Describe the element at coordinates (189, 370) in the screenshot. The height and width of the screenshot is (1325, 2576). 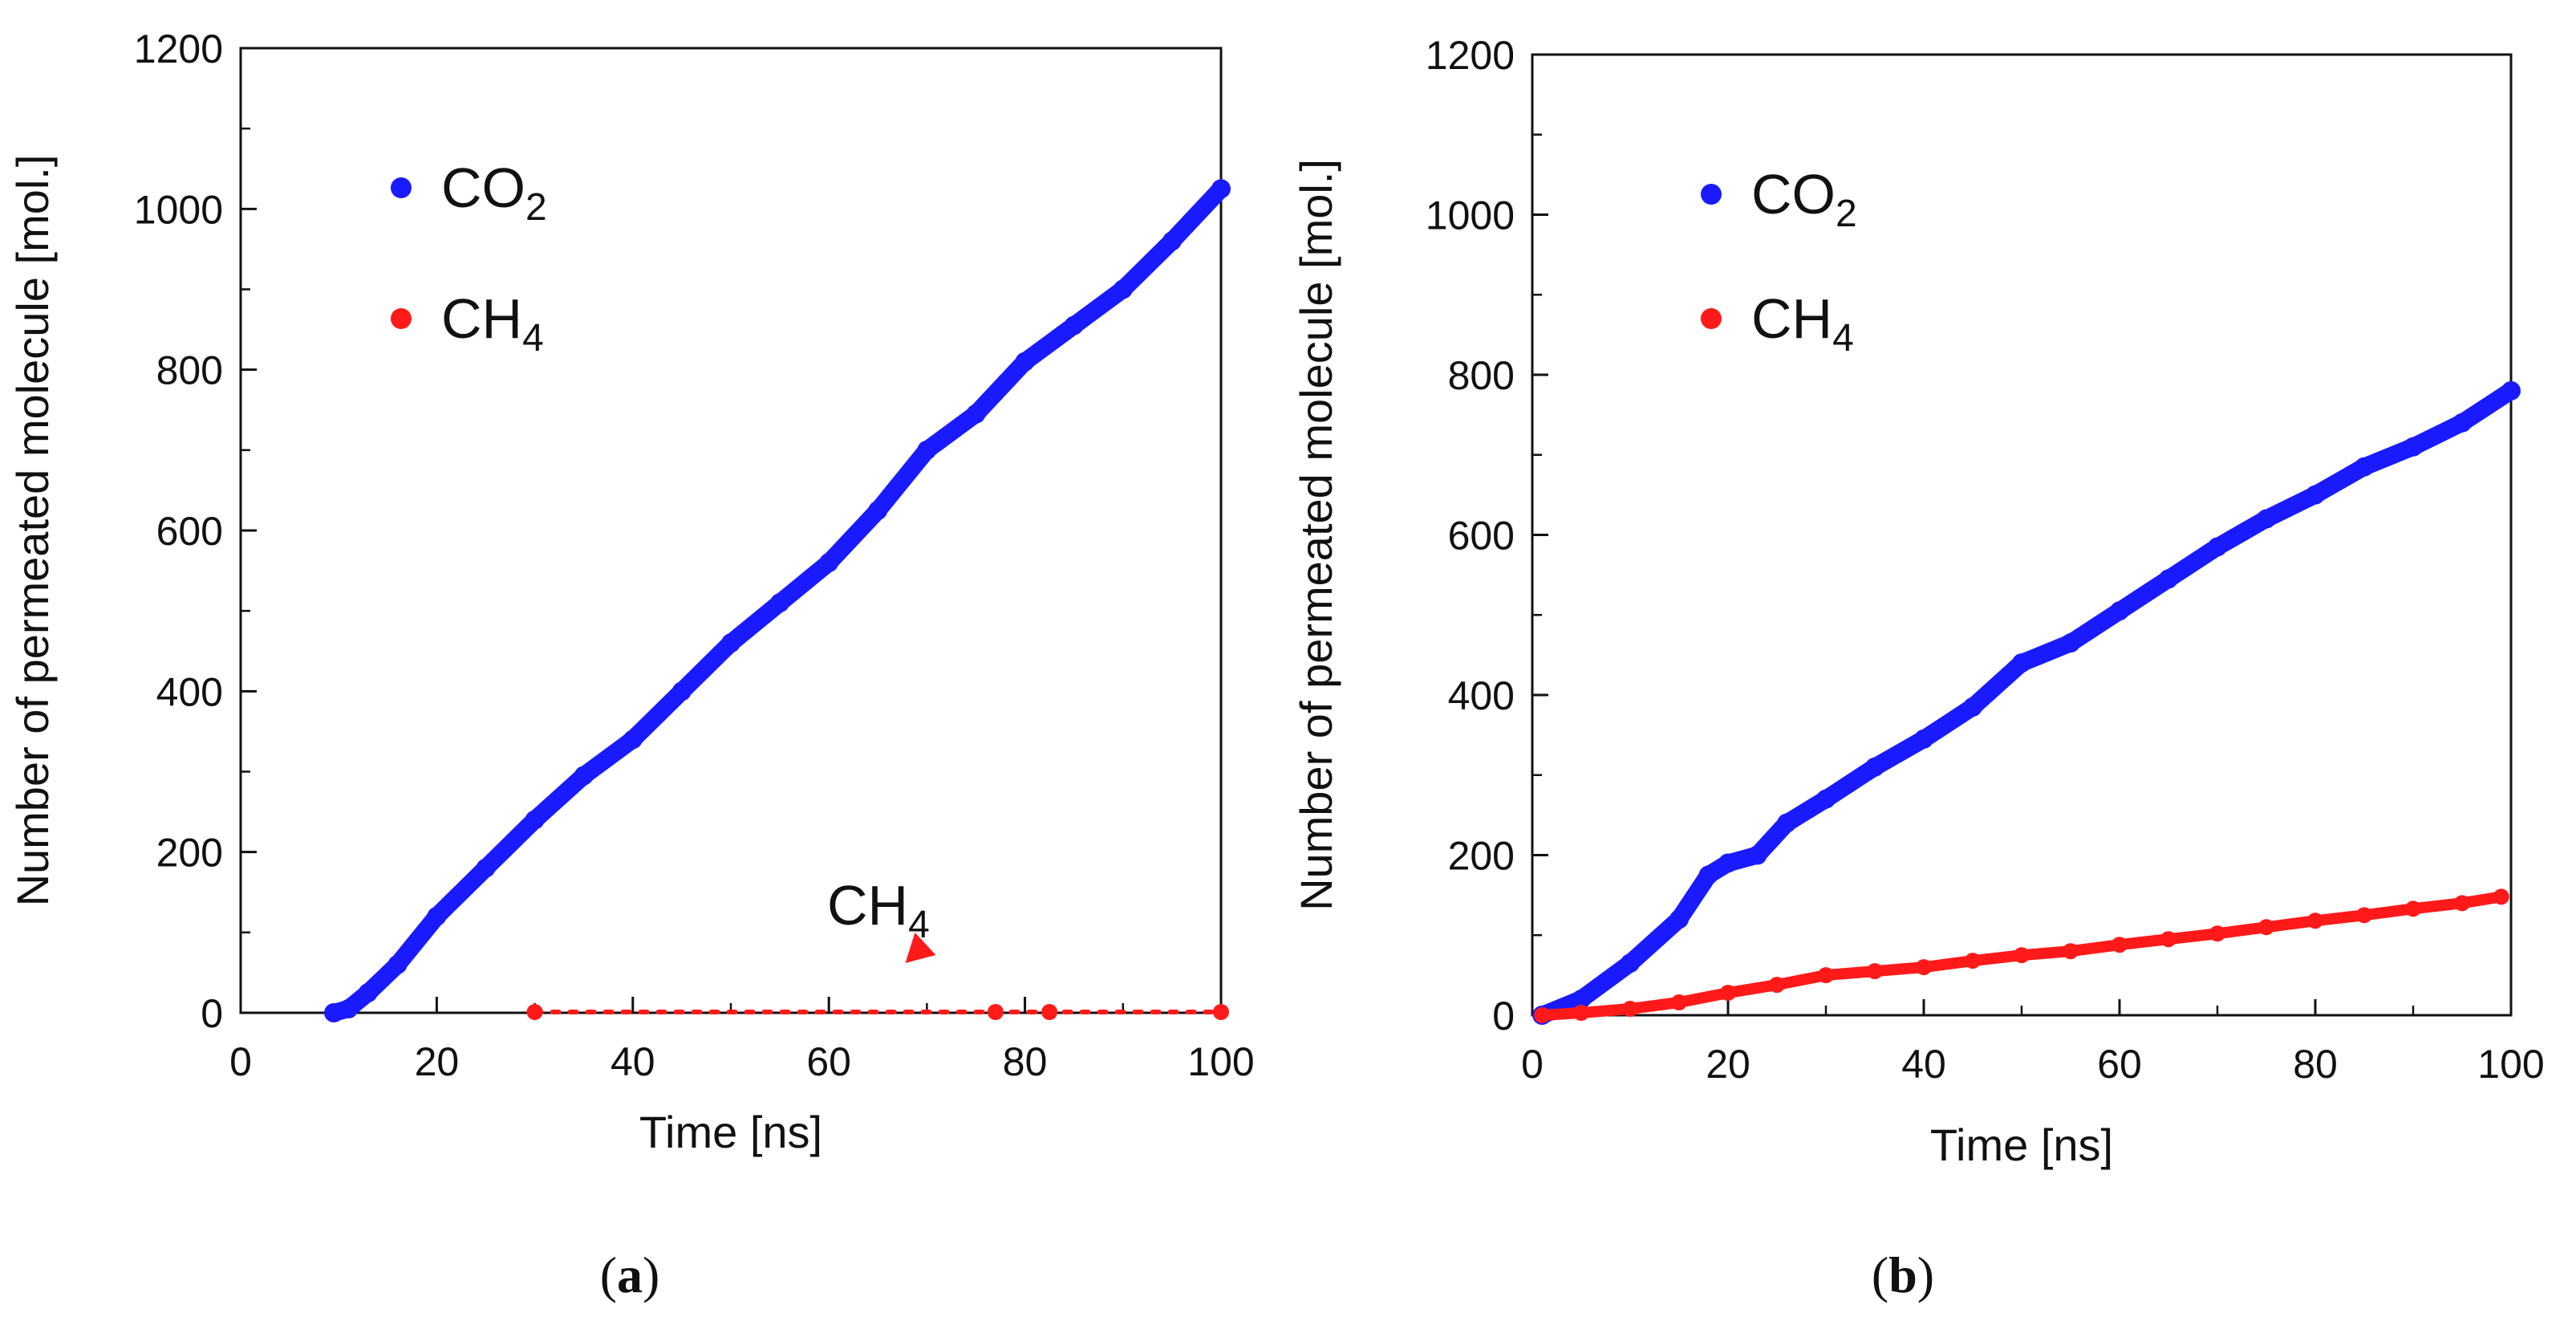
I see `y-tick-label: 800` at that location.